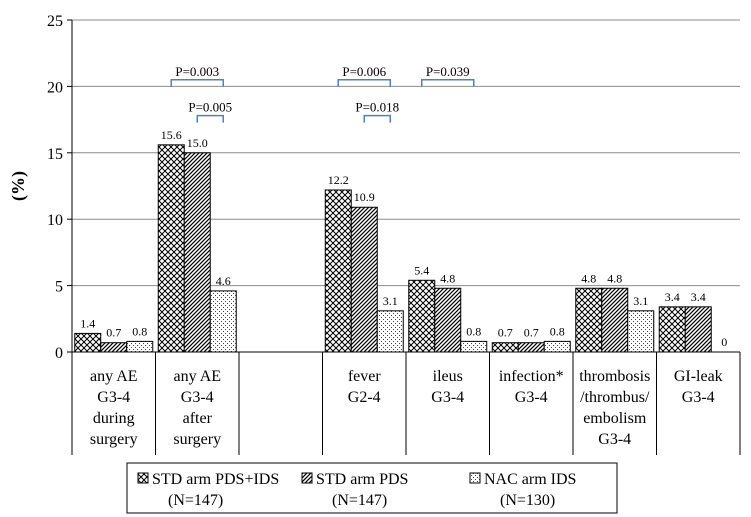 The height and width of the screenshot is (517, 751). Describe the element at coordinates (615, 418) in the screenshot. I see `x-category-label: embolism` at that location.